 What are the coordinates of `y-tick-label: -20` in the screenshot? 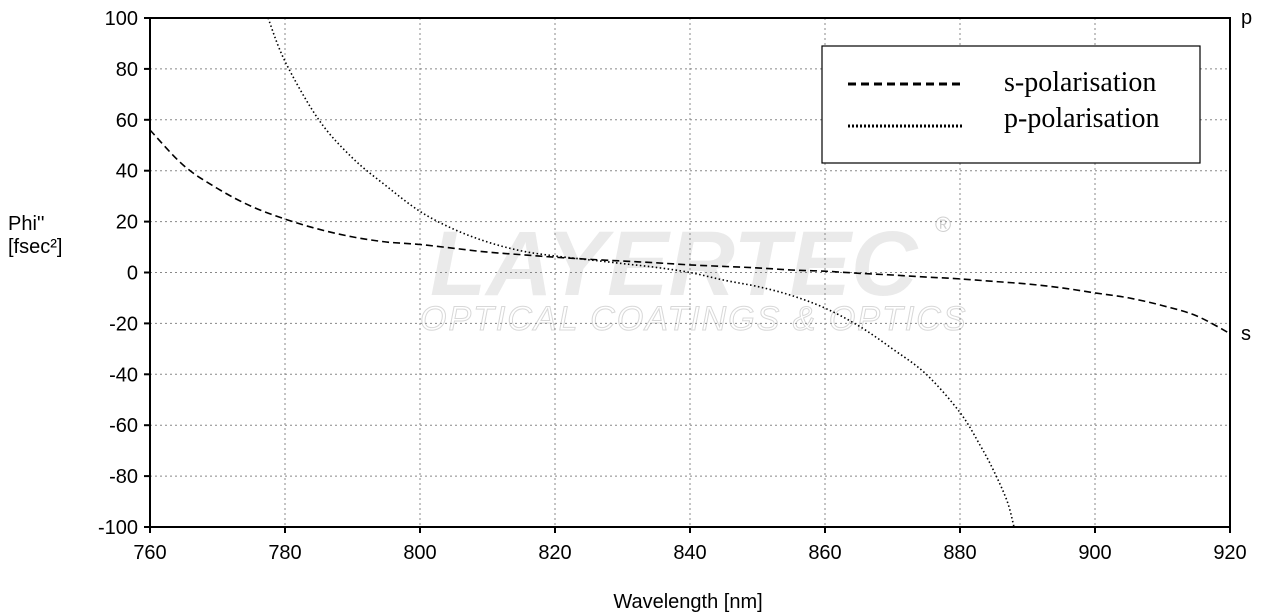 It's located at (123, 324).